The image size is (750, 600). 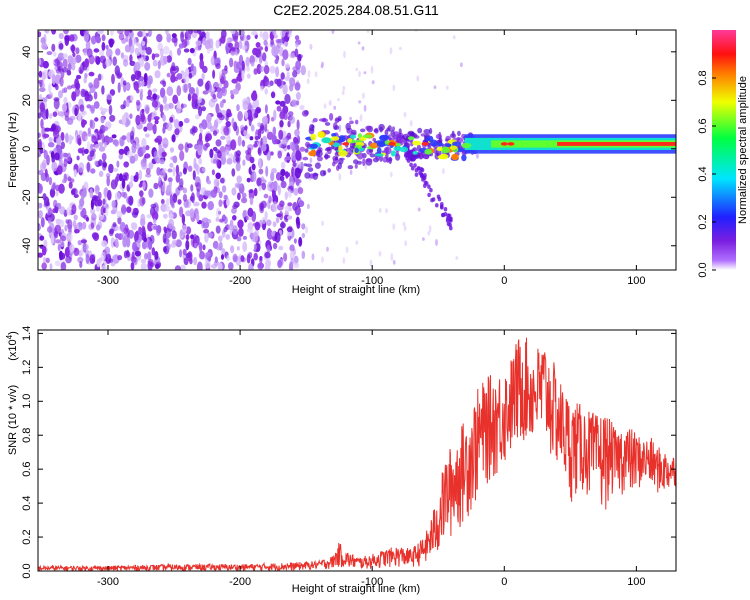 I want to click on spectrogram-sparse-cell, so click(x=406, y=243).